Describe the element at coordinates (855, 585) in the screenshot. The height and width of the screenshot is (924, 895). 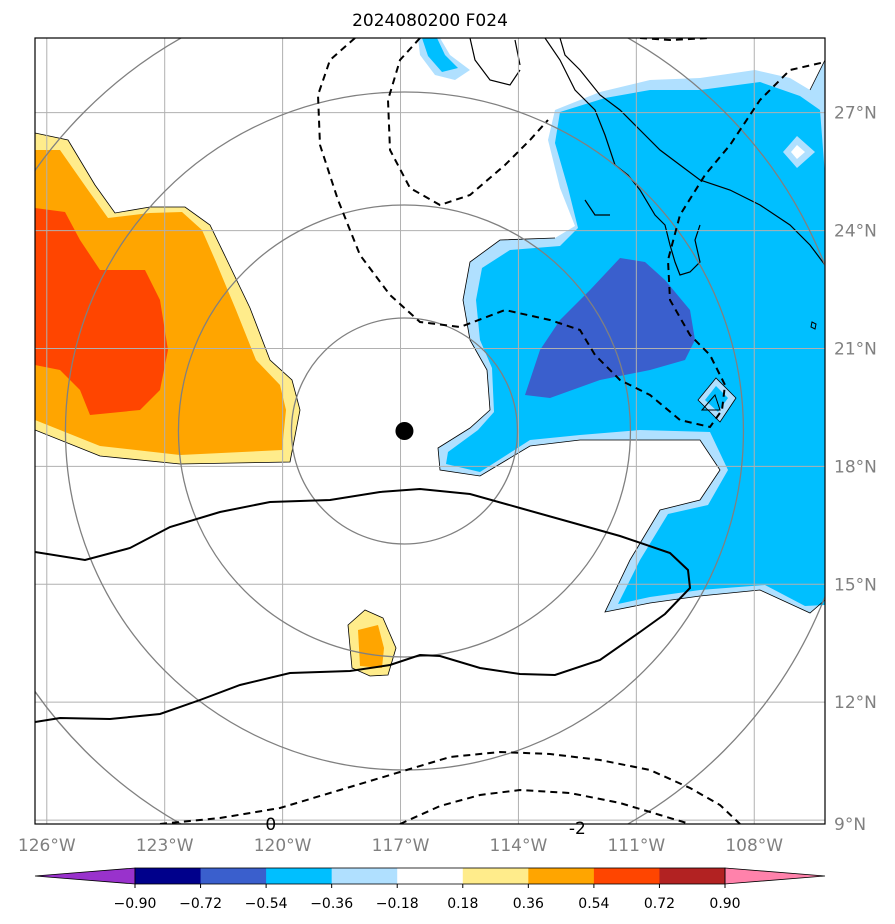
I see `lat-tick-label: 15°N` at that location.